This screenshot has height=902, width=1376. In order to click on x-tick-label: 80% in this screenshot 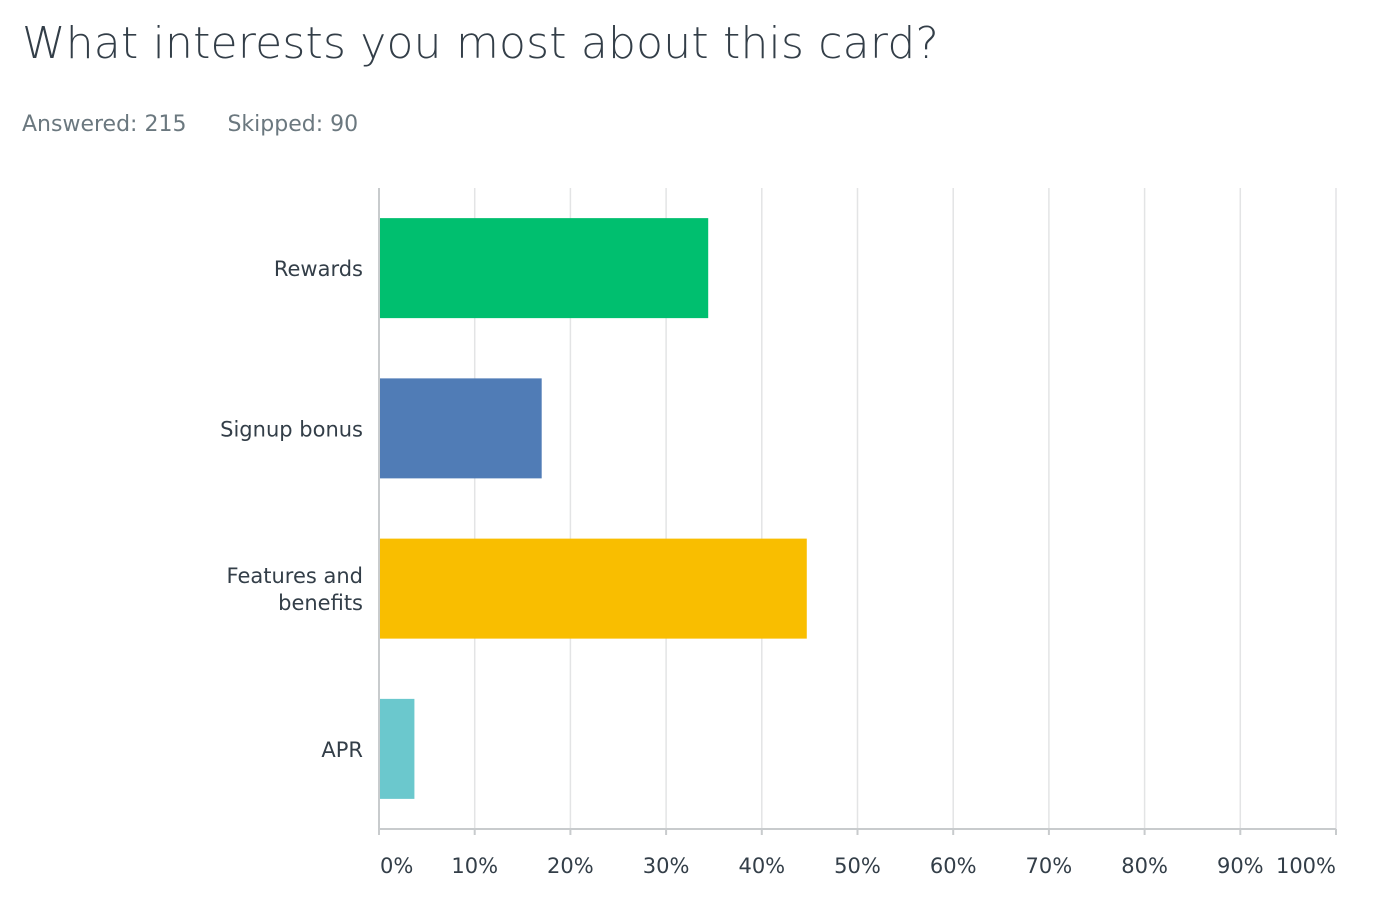, I will do `click(1144, 866)`.